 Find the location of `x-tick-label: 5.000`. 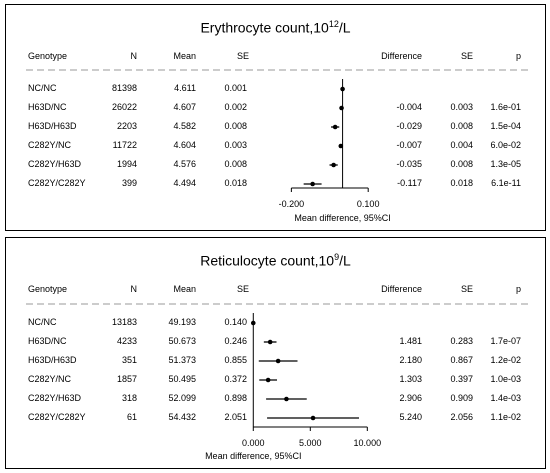

x-tick-label: 5.000 is located at coordinates (310, 443).